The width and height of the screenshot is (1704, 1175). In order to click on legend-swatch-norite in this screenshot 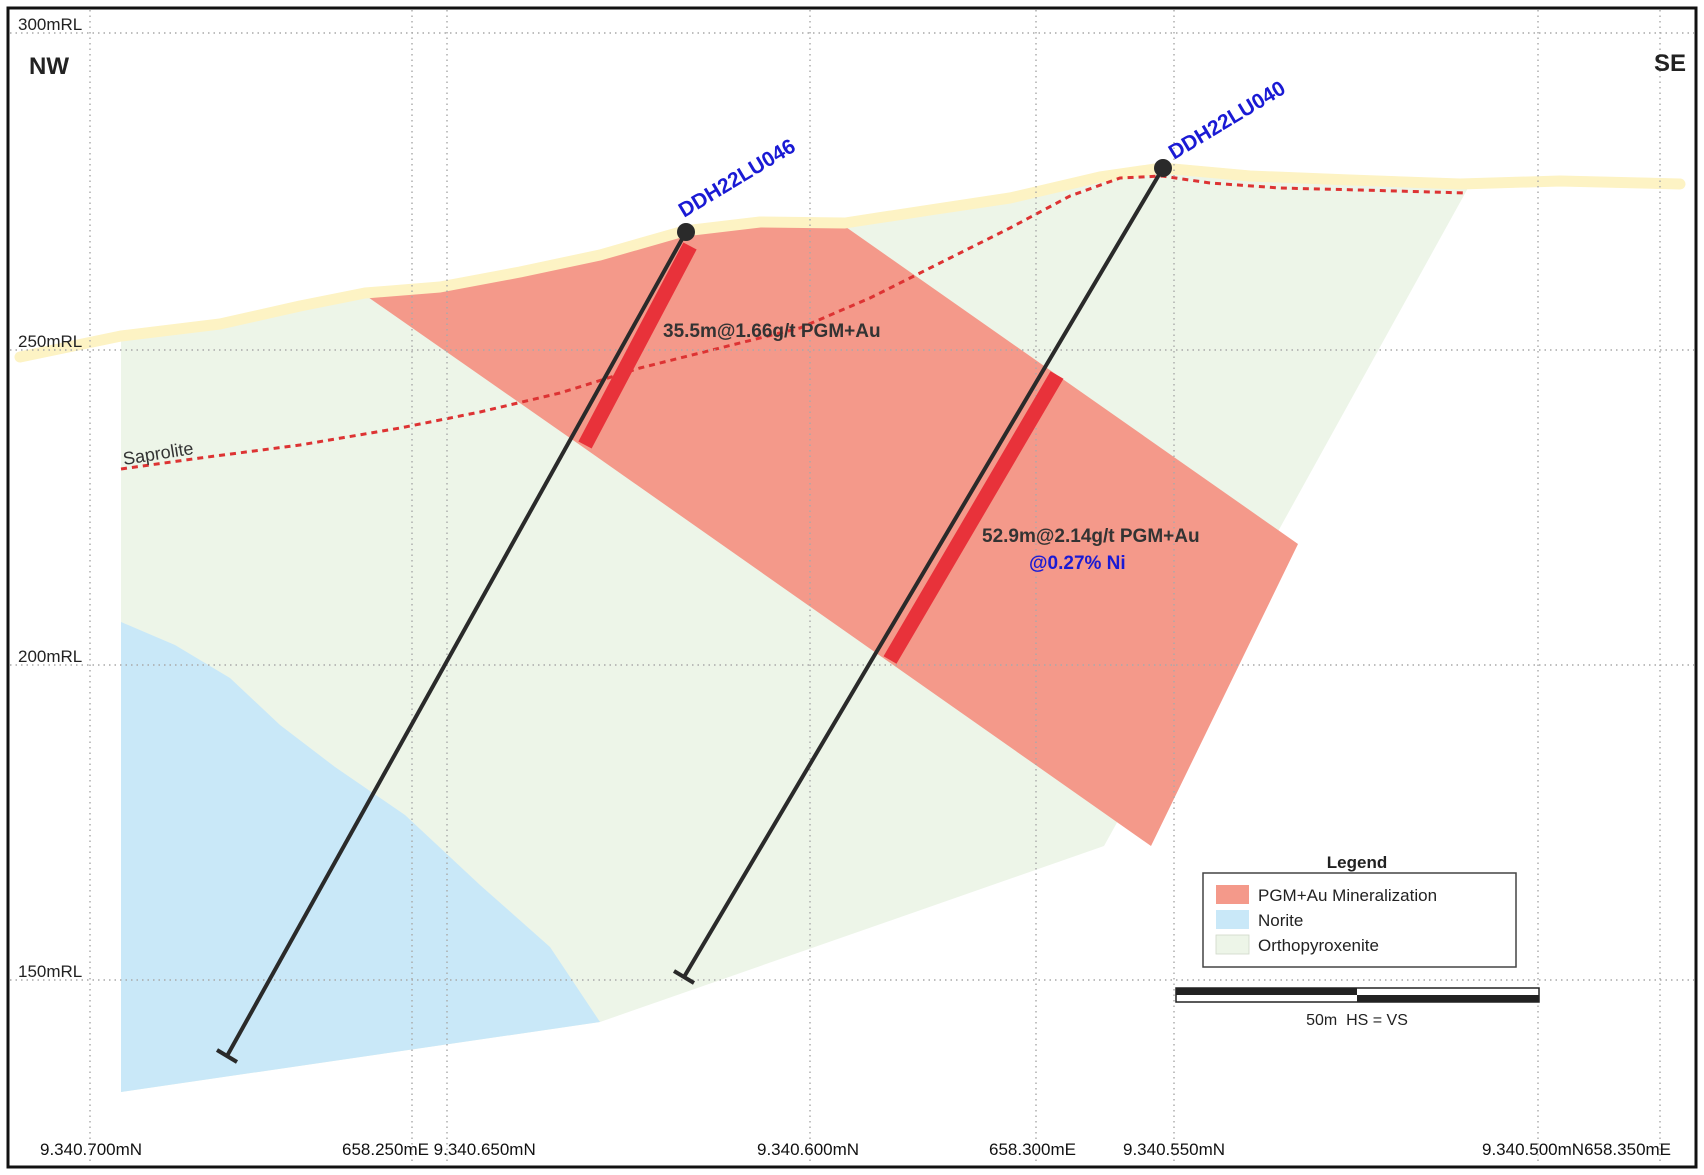, I will do `click(1232, 919)`.